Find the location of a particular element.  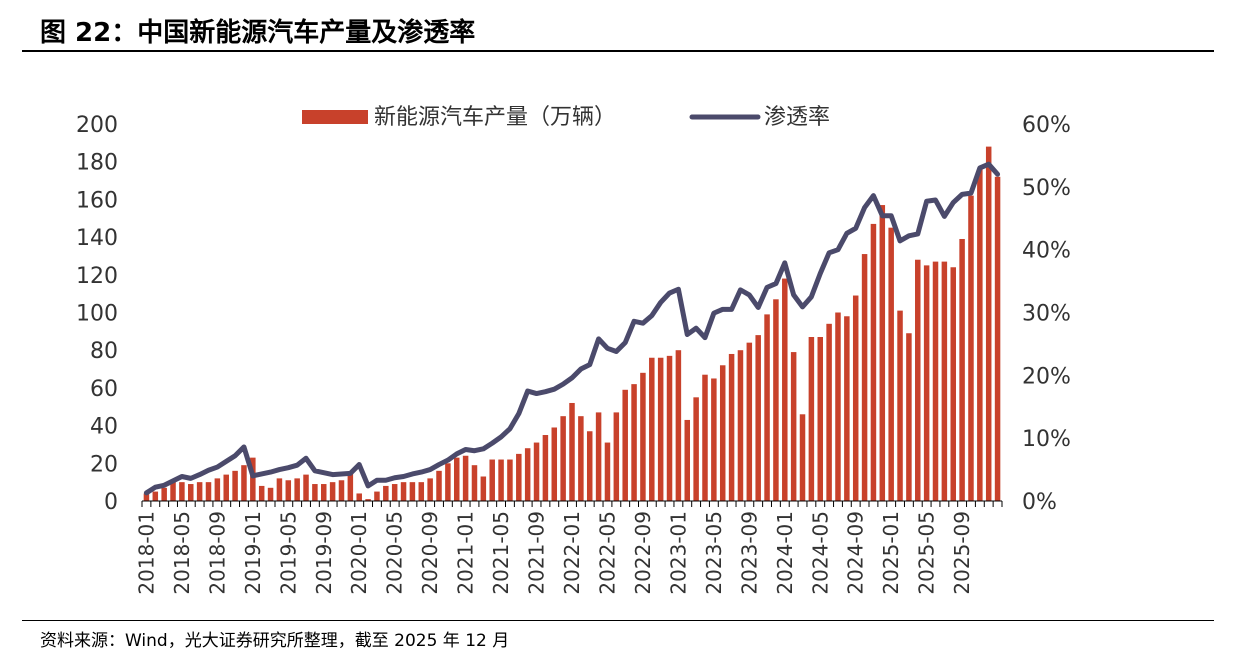

right-tick-label: 0% is located at coordinates (1039, 502).